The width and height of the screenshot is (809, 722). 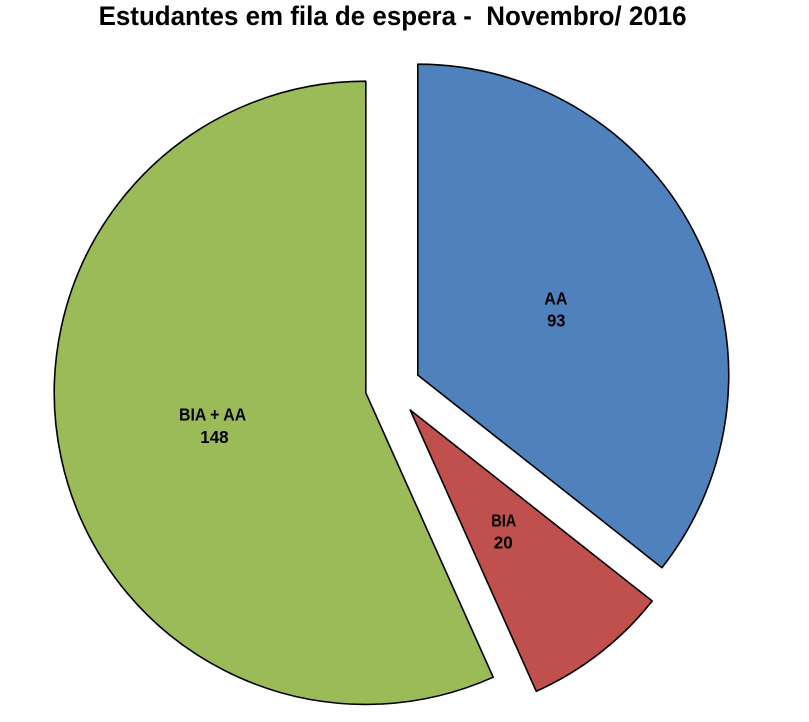 I want to click on svg-text: BIA, so click(x=503, y=520).